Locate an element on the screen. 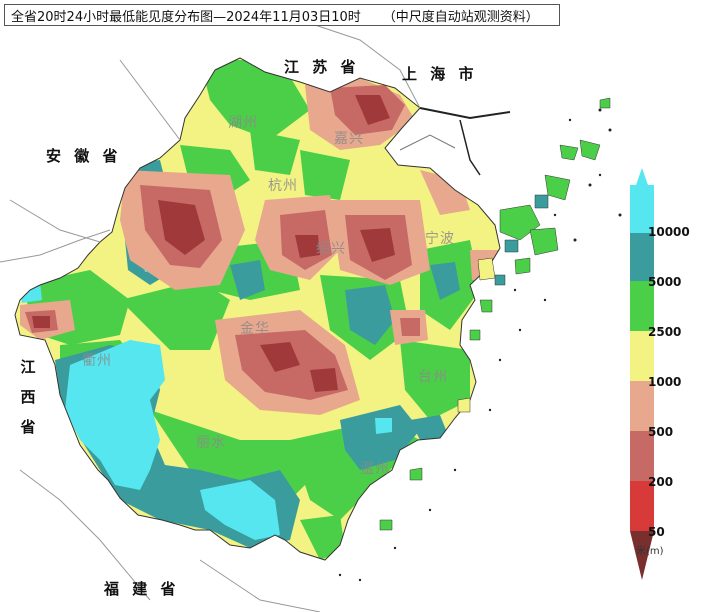 The height and width of the screenshot is (612, 707). legend-label-1000: 1000 is located at coordinates (665, 382).